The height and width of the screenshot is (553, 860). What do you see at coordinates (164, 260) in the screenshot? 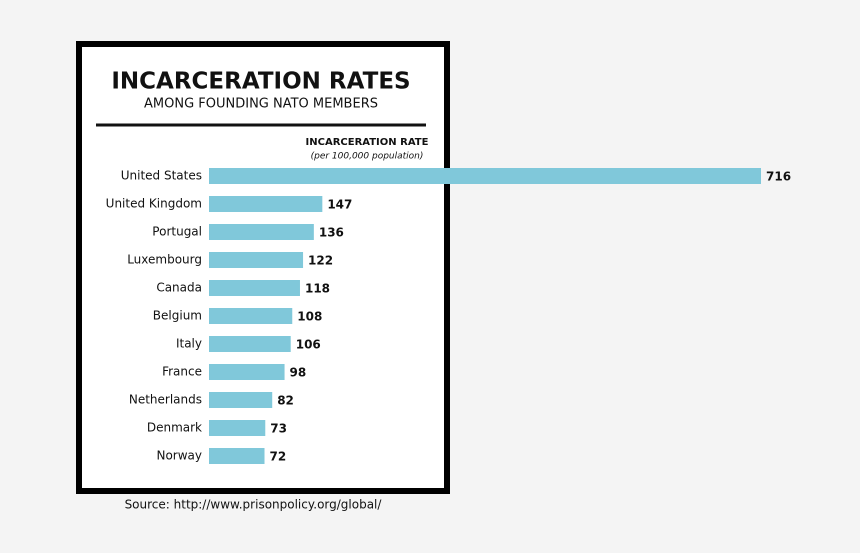
I see `category-label: Luxembourg` at bounding box center [164, 260].